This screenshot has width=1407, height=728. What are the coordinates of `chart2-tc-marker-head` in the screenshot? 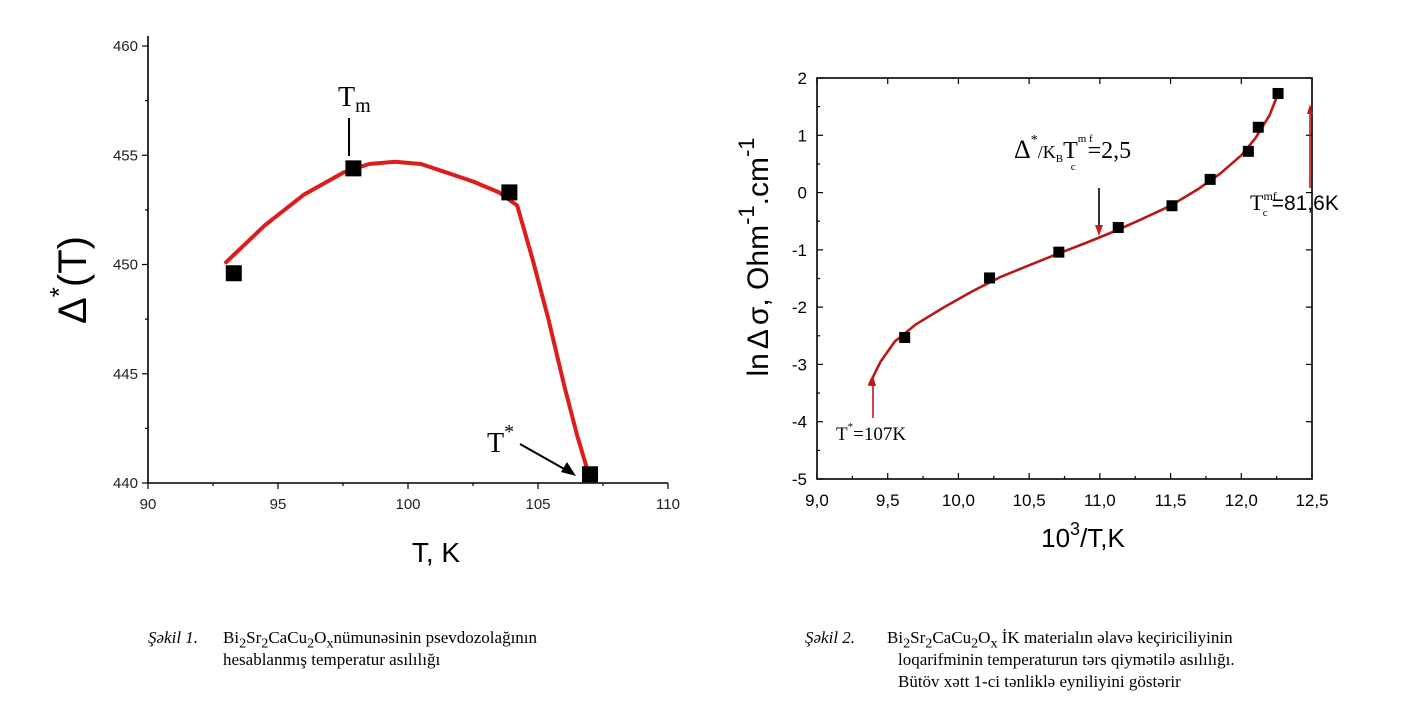 It's located at (1310, 109).